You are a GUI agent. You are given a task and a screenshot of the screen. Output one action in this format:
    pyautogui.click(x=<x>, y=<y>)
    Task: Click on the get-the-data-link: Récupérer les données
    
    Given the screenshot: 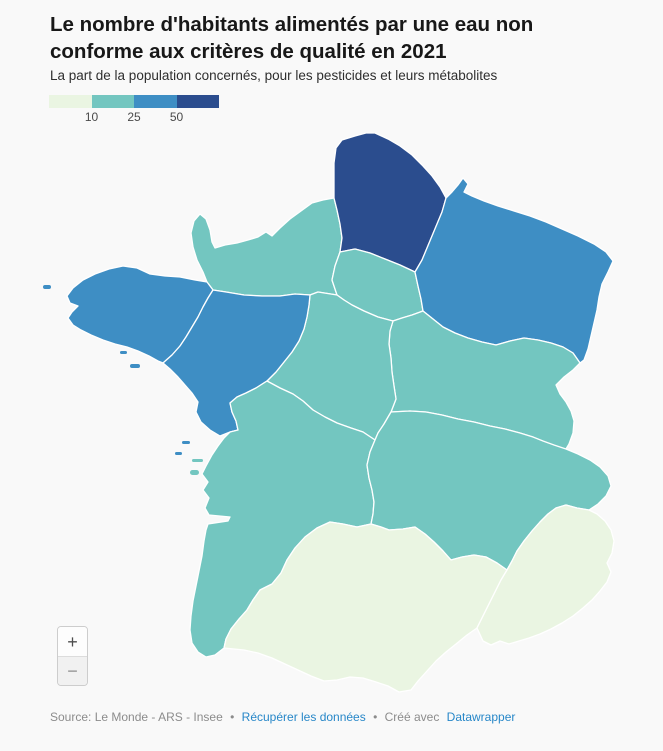 What is the action you would take?
    pyautogui.click(x=303, y=717)
    